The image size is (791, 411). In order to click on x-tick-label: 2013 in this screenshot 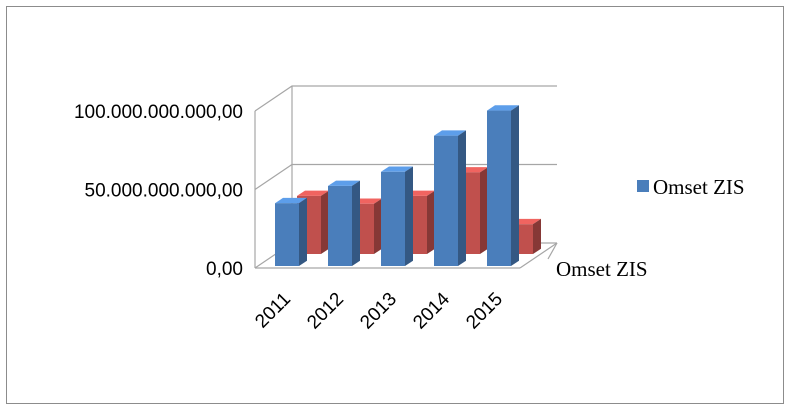, I will do `click(378, 311)`.